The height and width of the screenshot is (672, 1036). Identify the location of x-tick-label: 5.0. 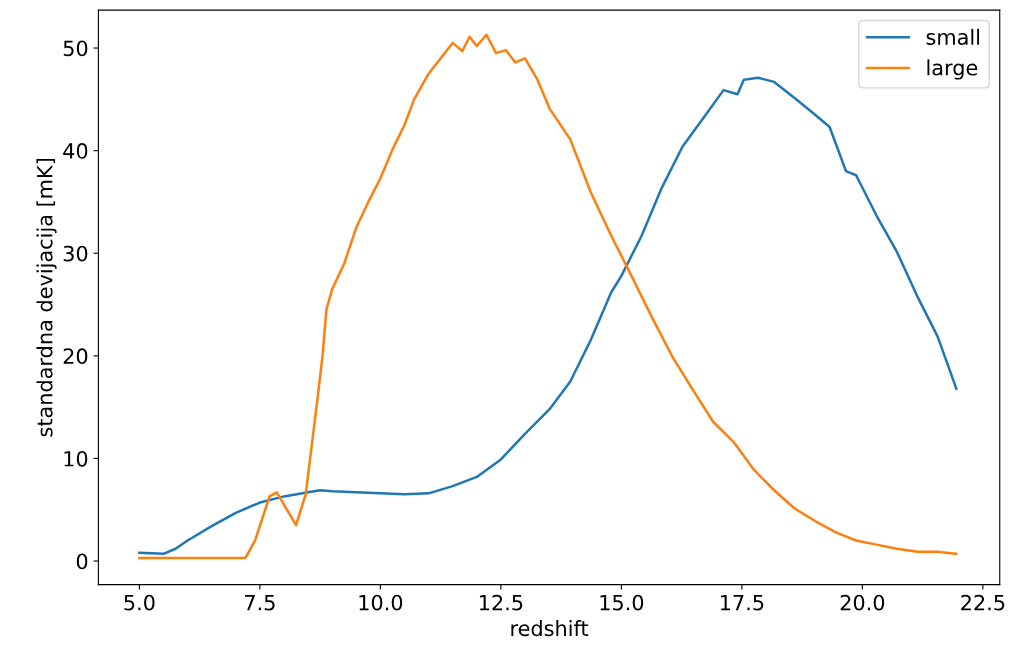
(139, 602).